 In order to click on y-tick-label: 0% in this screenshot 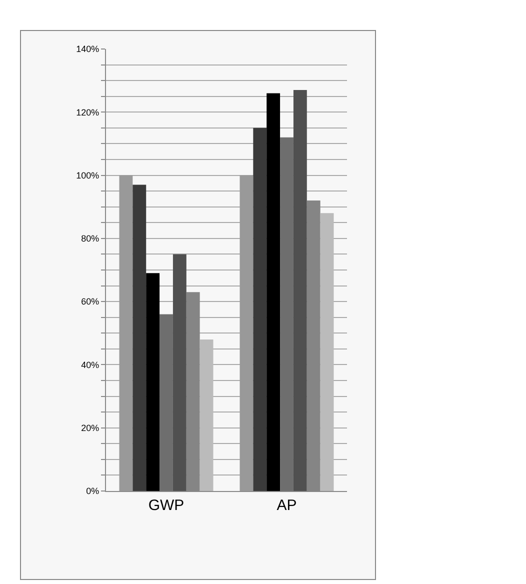, I will do `click(93, 491)`.